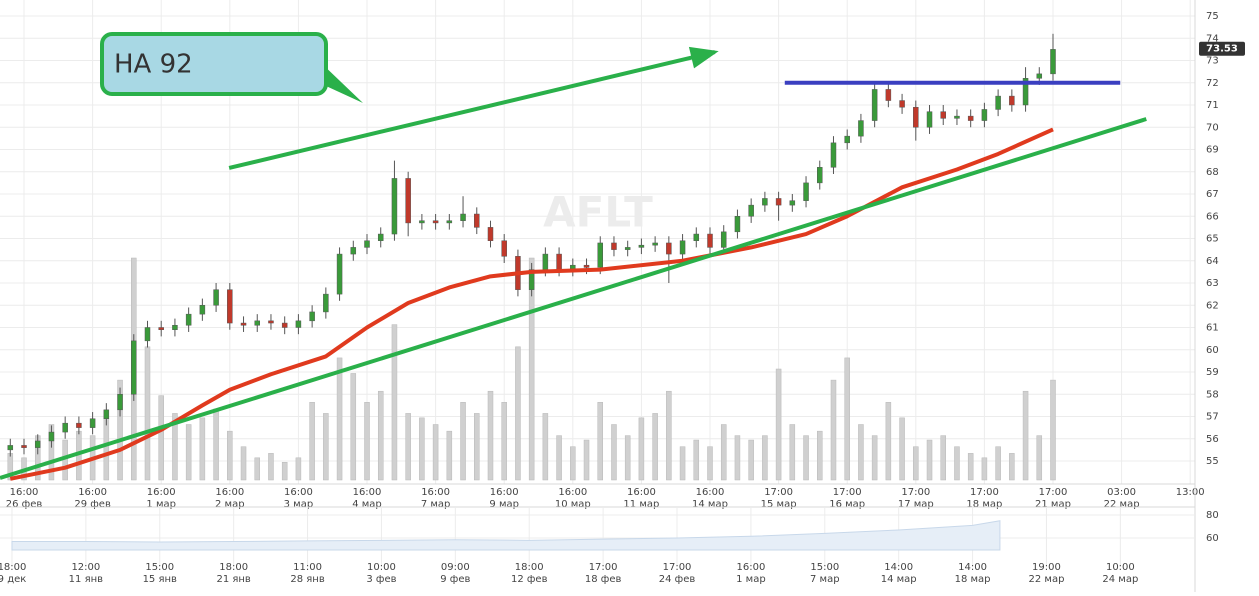 This screenshot has height=596, width=1259. I want to click on arrow-head, so click(703, 57).